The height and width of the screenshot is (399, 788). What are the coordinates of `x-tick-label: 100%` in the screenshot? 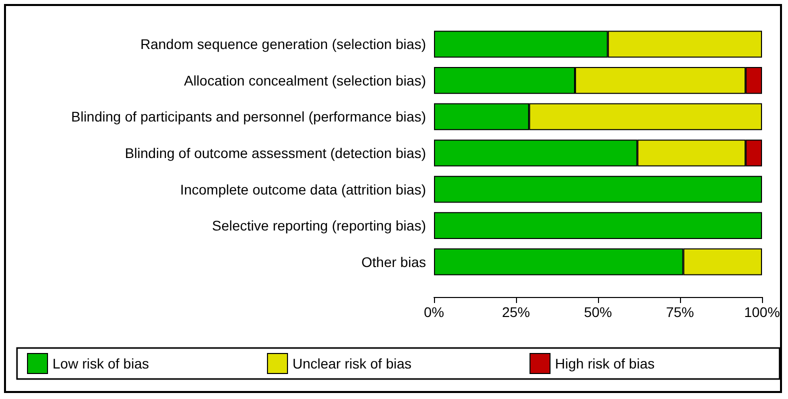 It's located at (762, 312).